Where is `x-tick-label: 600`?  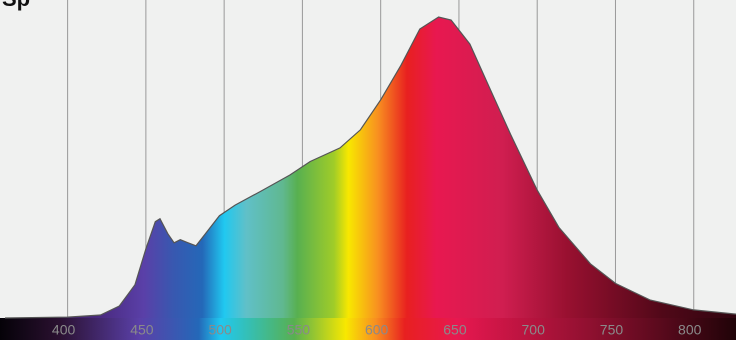
x-tick-label: 600 is located at coordinates (377, 330).